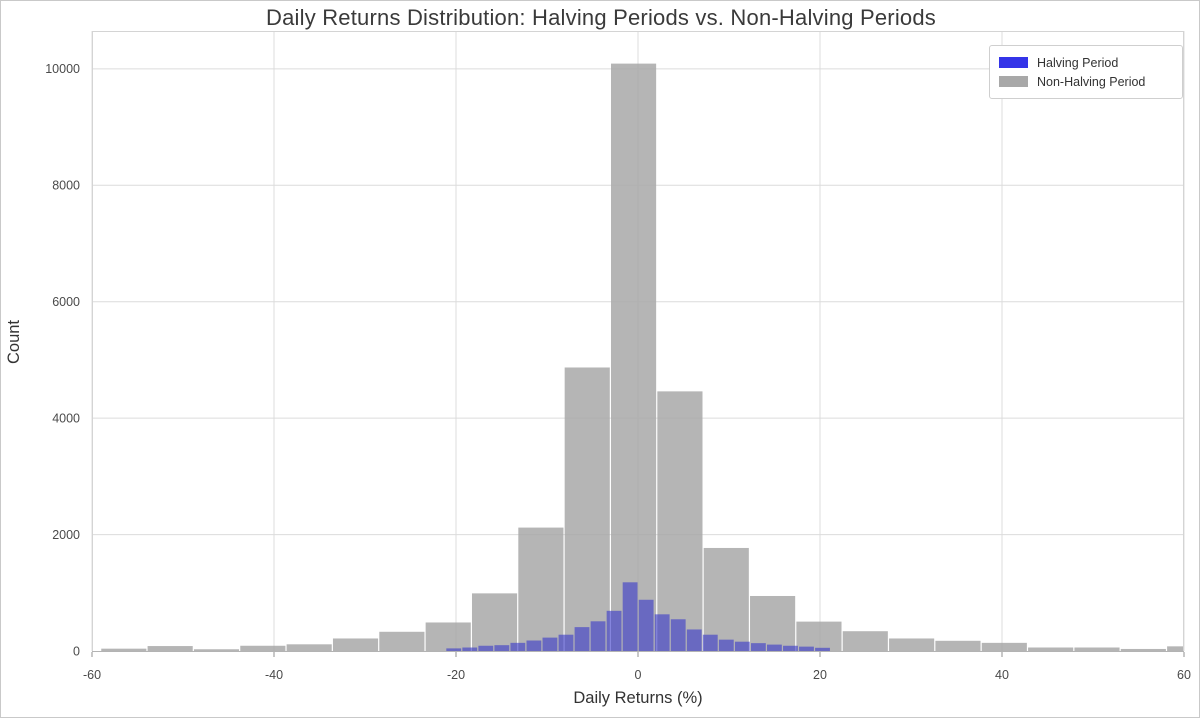 The image size is (1200, 718). I want to click on y-tick-label: 6000, so click(66, 302).